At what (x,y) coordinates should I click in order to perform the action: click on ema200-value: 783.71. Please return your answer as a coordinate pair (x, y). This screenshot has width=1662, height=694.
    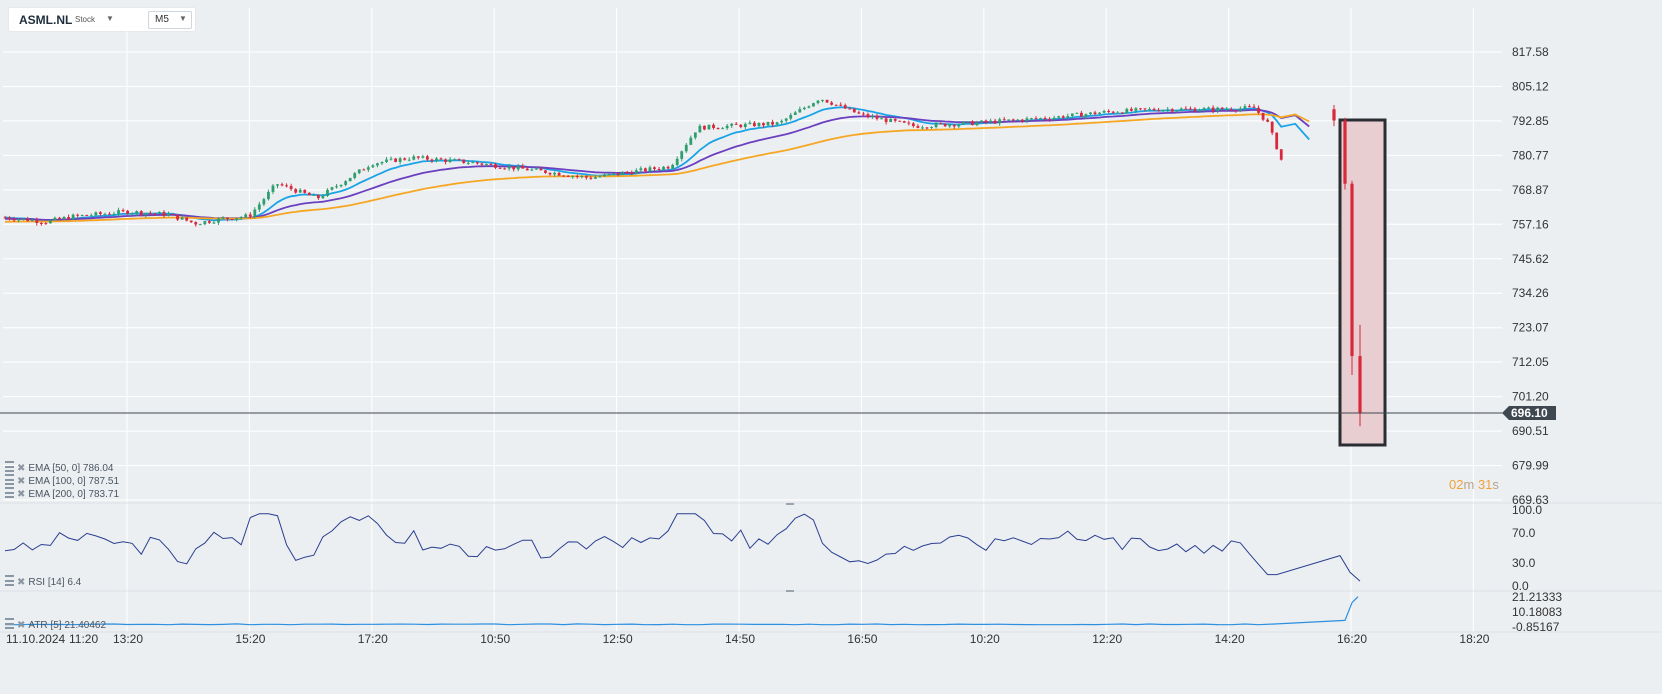
    Looking at the image, I should click on (104, 494).